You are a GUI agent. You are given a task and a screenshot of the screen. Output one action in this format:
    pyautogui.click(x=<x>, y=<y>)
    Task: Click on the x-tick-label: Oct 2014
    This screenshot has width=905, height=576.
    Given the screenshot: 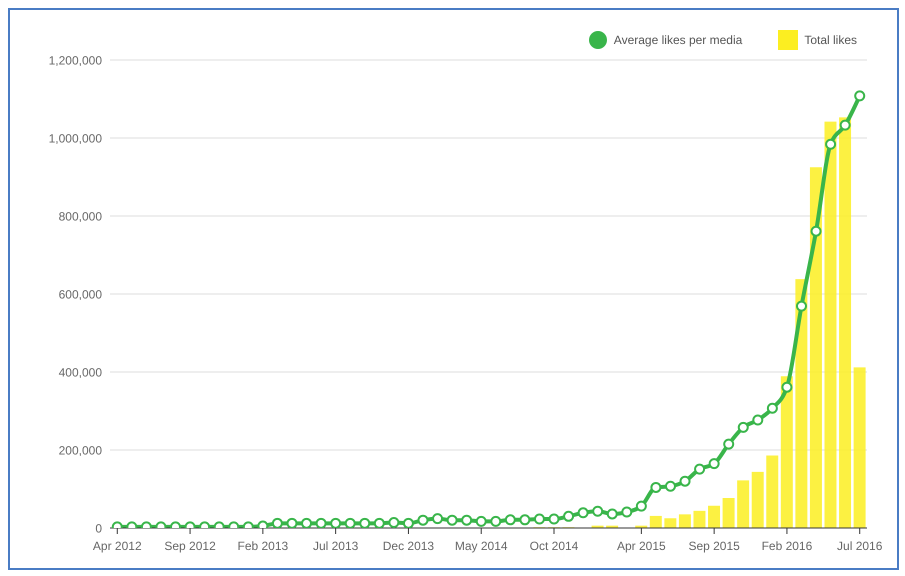 What is the action you would take?
    pyautogui.click(x=554, y=546)
    